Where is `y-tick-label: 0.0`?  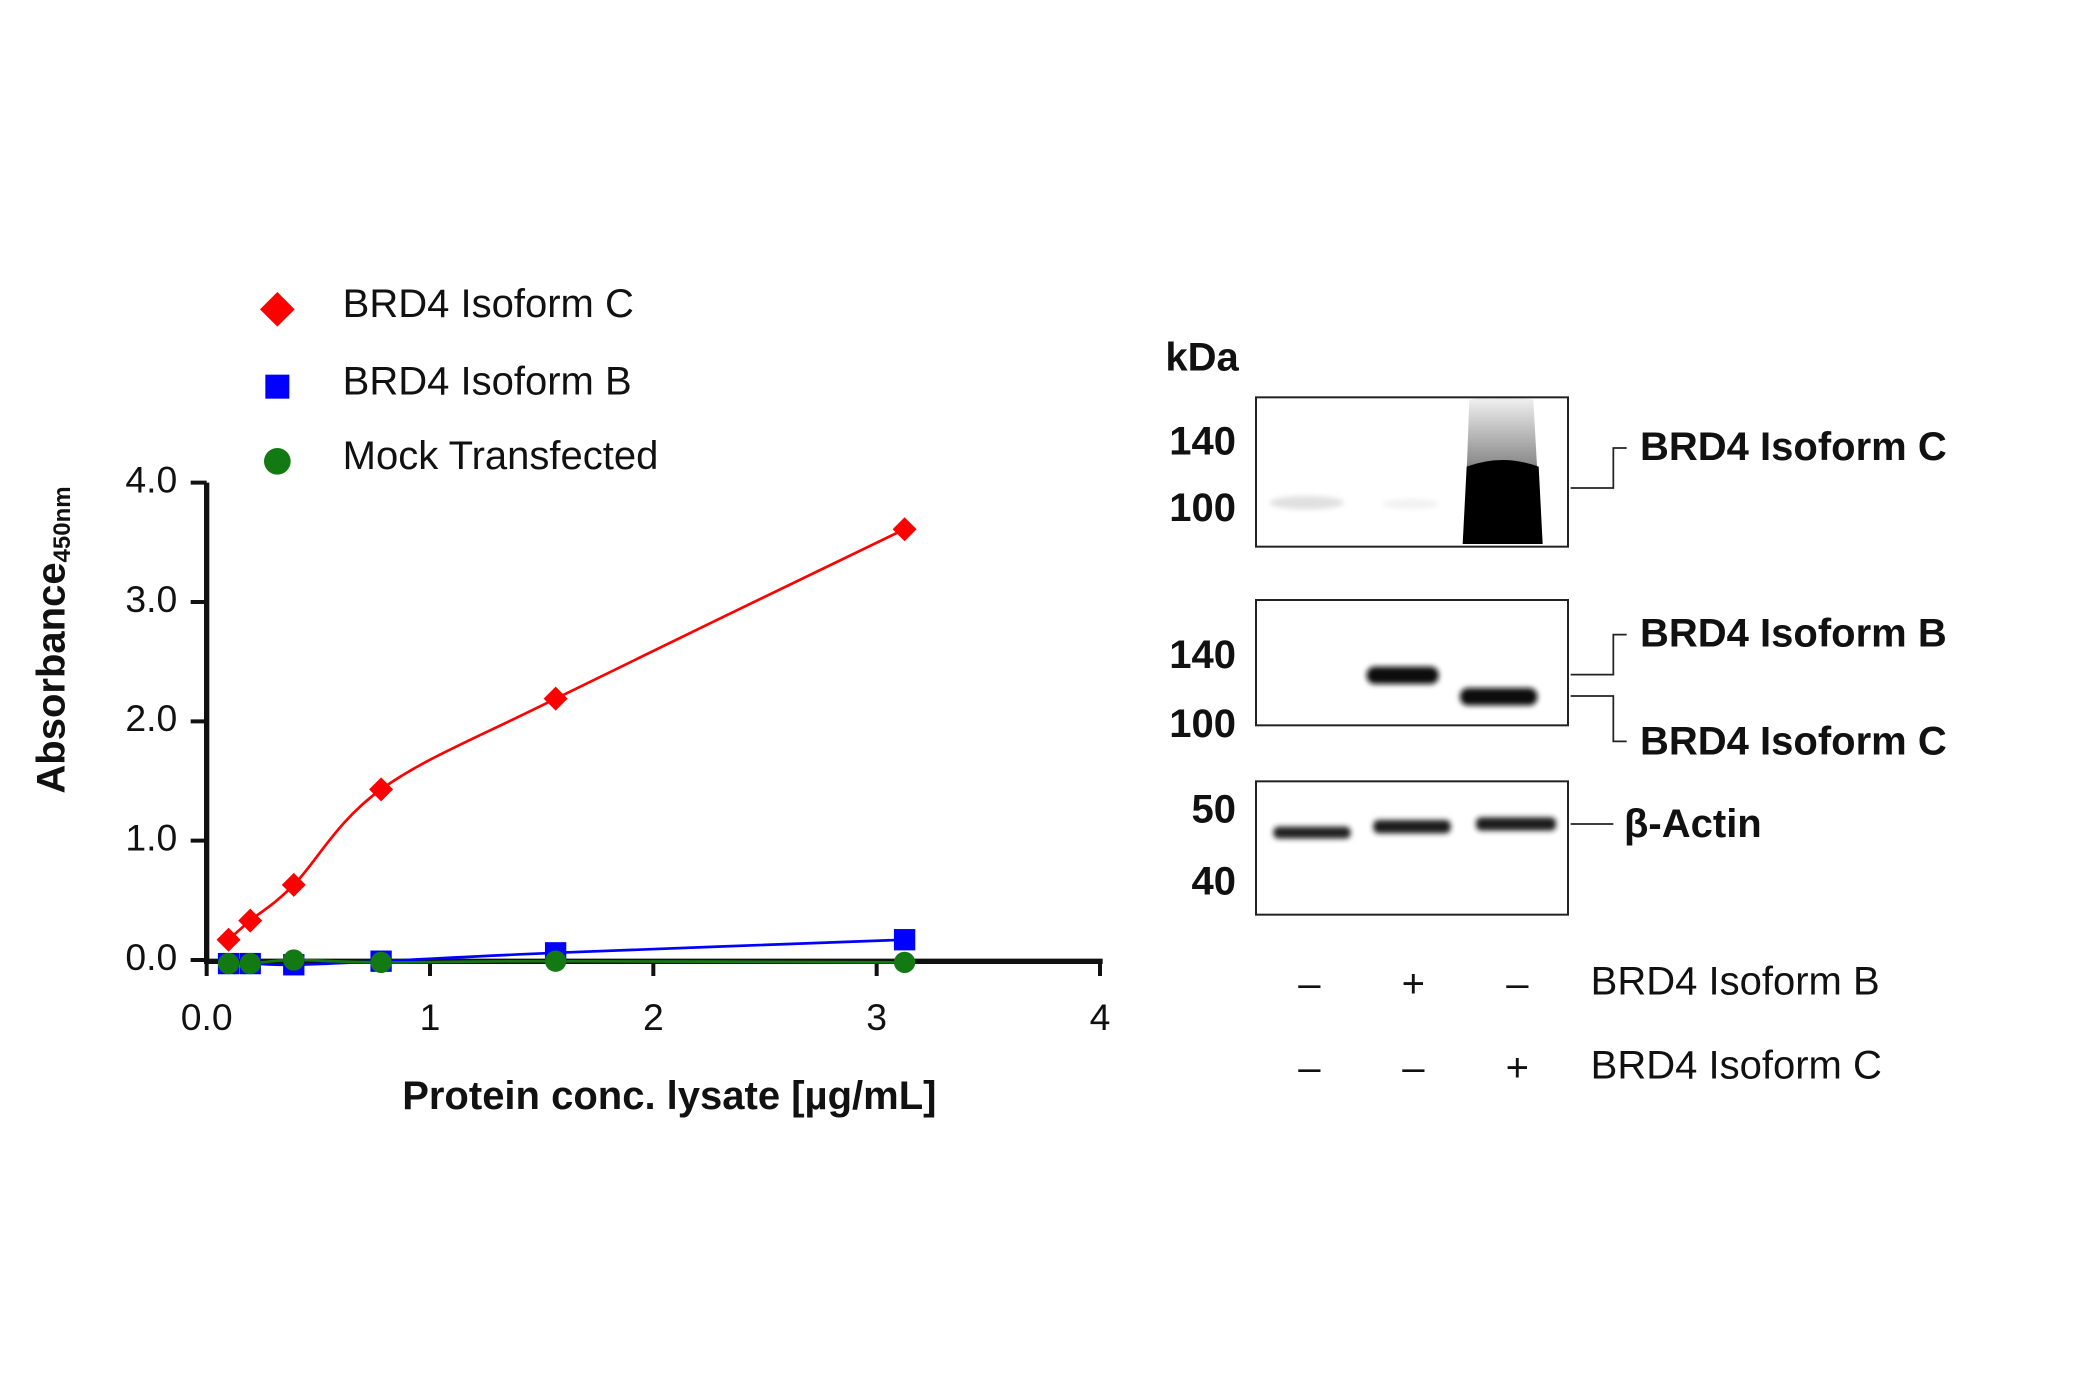 y-tick-label: 0.0 is located at coordinates (151, 957).